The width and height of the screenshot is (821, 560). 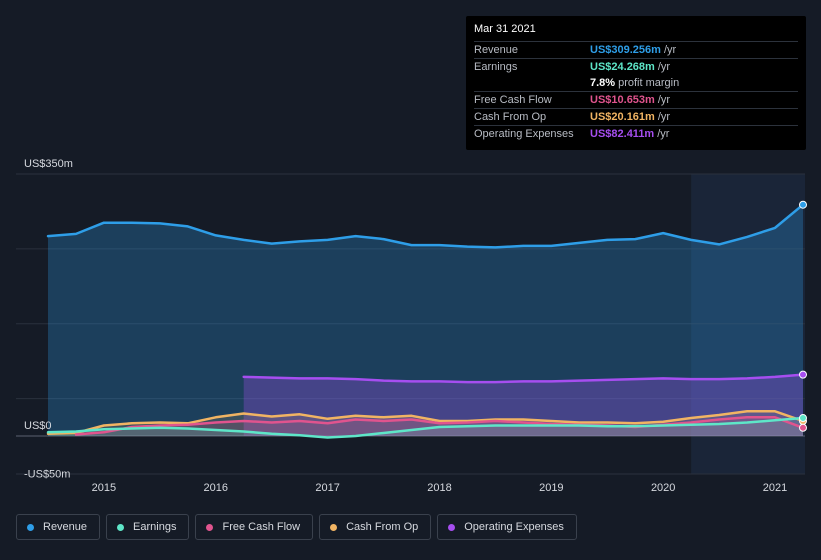 What do you see at coordinates (510, 117) in the screenshot?
I see `tooltip-row-label: Cash From Op` at bounding box center [510, 117].